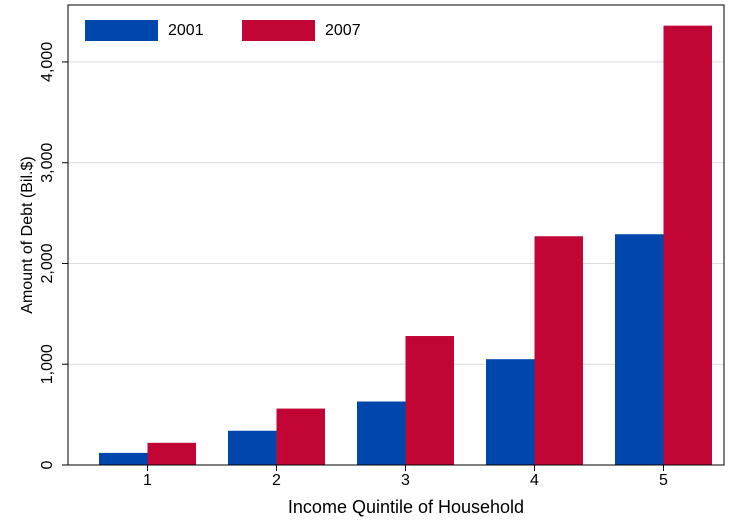 The image size is (734, 522). Describe the element at coordinates (47, 163) in the screenshot. I see `y-tick-label: 3,000` at that location.